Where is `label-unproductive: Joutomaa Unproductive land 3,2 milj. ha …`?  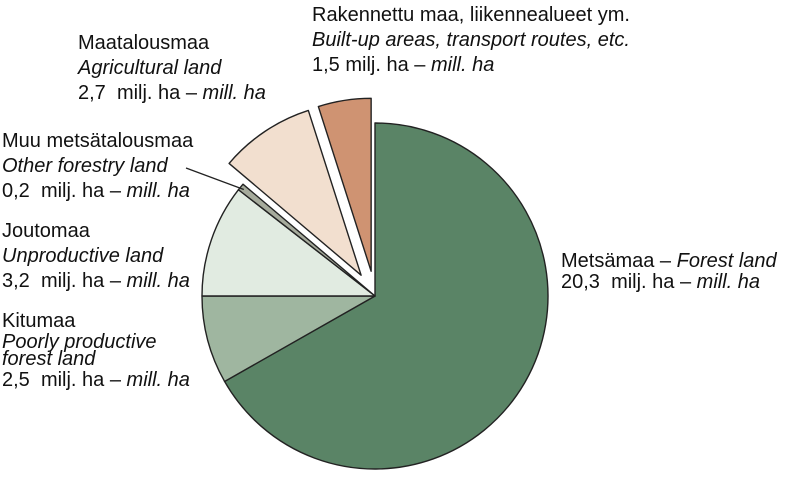 label-unproductive: Joutomaa Unproductive land 3,2 milj. ha … is located at coordinates (96, 256).